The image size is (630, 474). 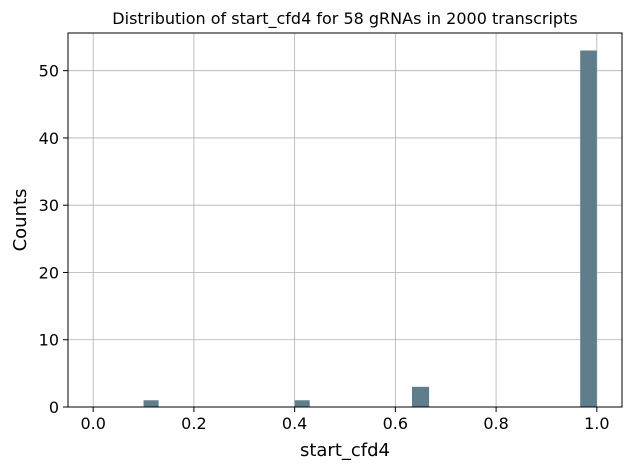 What do you see at coordinates (49, 272) in the screenshot?
I see `y-tick-label-2: 20` at bounding box center [49, 272].